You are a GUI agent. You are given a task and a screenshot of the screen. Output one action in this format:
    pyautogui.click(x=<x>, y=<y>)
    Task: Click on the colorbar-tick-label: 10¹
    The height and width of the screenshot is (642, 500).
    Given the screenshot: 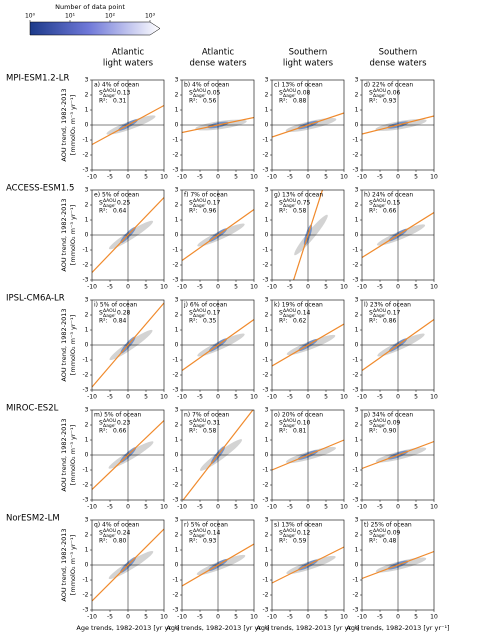 What is the action you would take?
    pyautogui.click(x=70, y=16)
    